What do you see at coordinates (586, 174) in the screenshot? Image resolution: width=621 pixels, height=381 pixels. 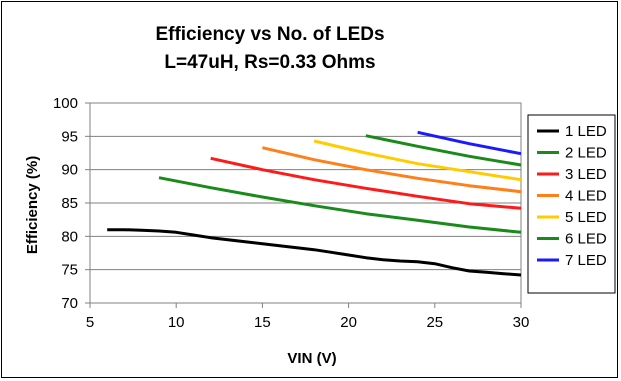 I see `legend-label: 3 LED` at bounding box center [586, 174].